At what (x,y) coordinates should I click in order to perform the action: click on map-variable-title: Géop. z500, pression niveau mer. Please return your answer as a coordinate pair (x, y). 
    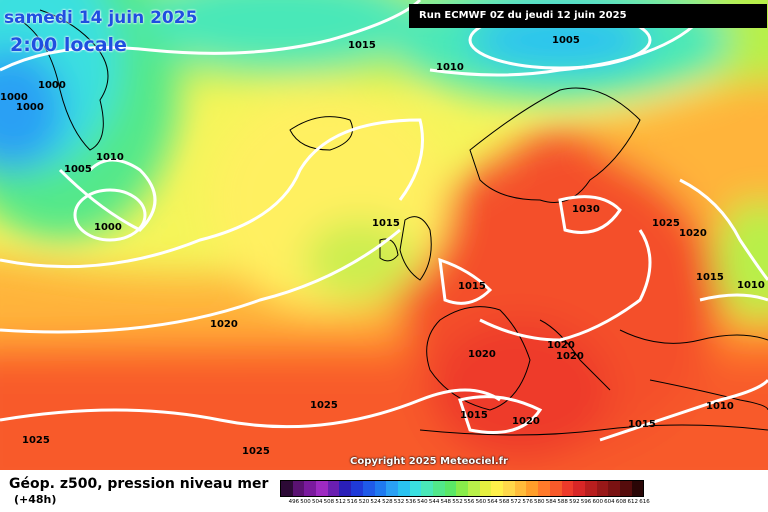
    Looking at the image, I should click on (139, 484).